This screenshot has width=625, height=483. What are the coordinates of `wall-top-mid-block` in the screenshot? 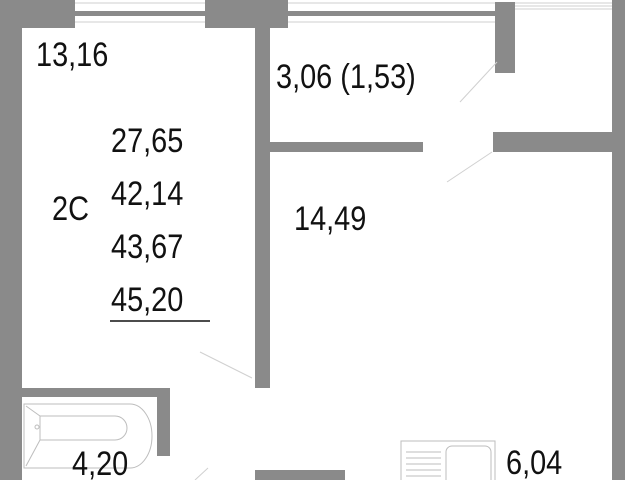 It's located at (246, 14).